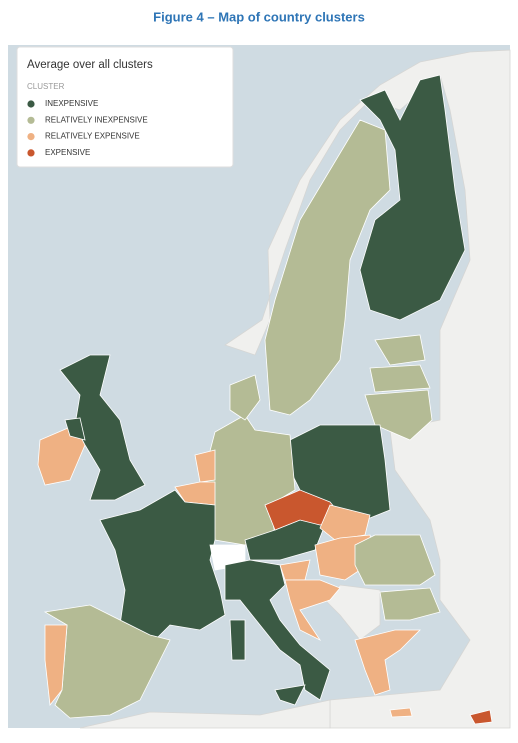 The height and width of the screenshot is (743, 518). Describe the element at coordinates (96, 119) in the screenshot. I see `legend-label: RELATIVELY INEXPENSIVE` at that location.